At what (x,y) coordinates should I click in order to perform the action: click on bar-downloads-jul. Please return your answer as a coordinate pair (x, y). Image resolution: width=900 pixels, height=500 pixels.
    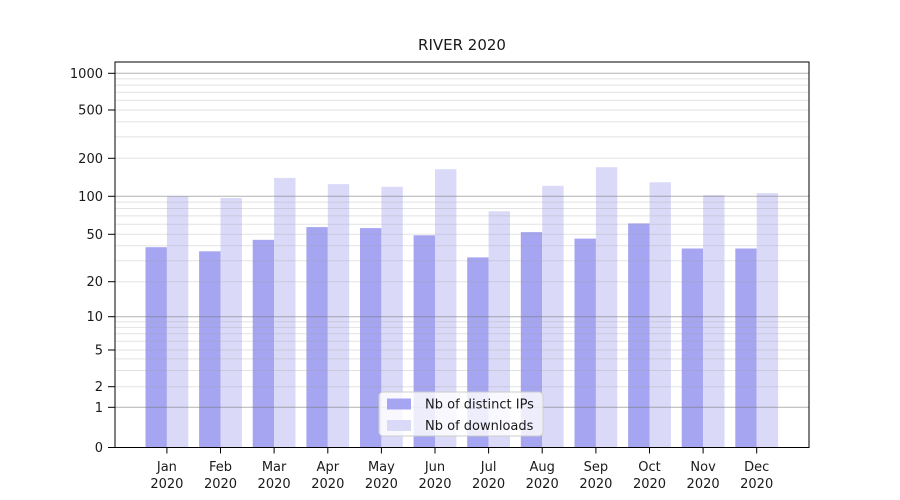
    Looking at the image, I should click on (499, 329).